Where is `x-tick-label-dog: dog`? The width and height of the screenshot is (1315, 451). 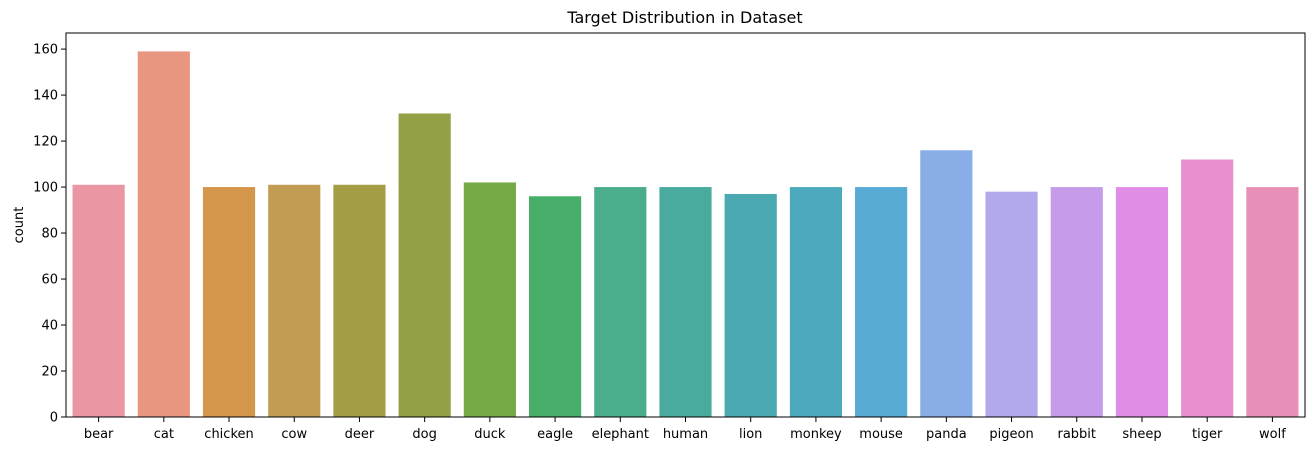
x-tick-label-dog: dog is located at coordinates (424, 434).